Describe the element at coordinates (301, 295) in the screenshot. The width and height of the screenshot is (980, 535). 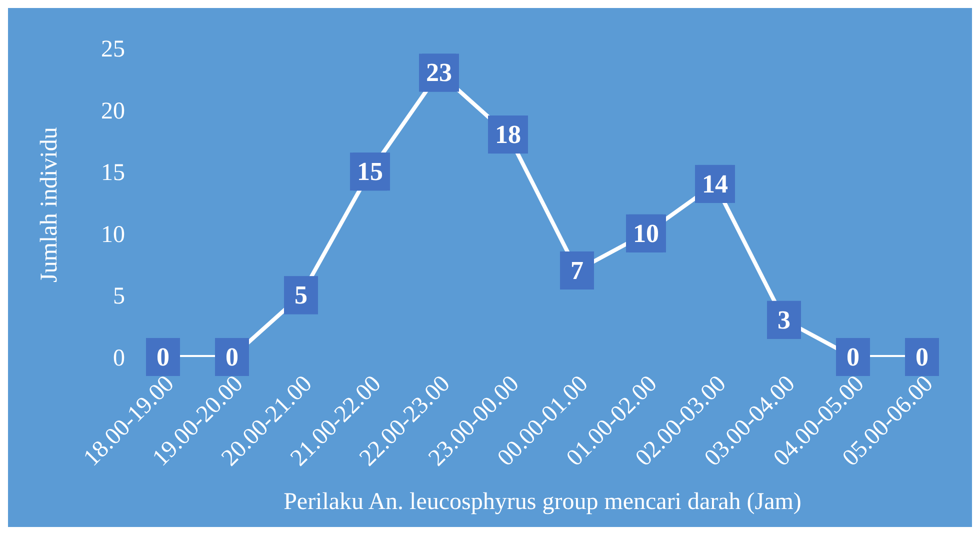
I see `data-label: 5` at that location.